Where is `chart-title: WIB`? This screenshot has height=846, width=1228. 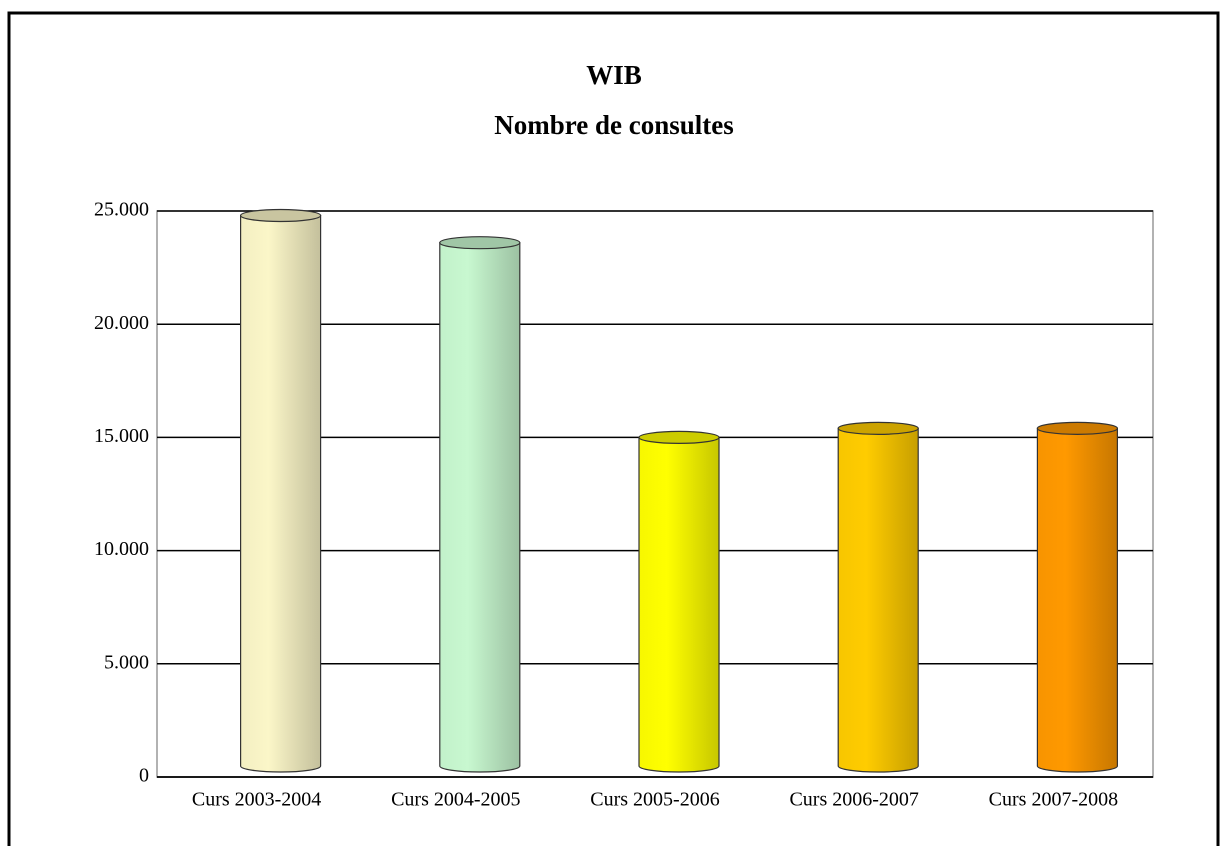
chart-title: WIB is located at coordinates (614, 75).